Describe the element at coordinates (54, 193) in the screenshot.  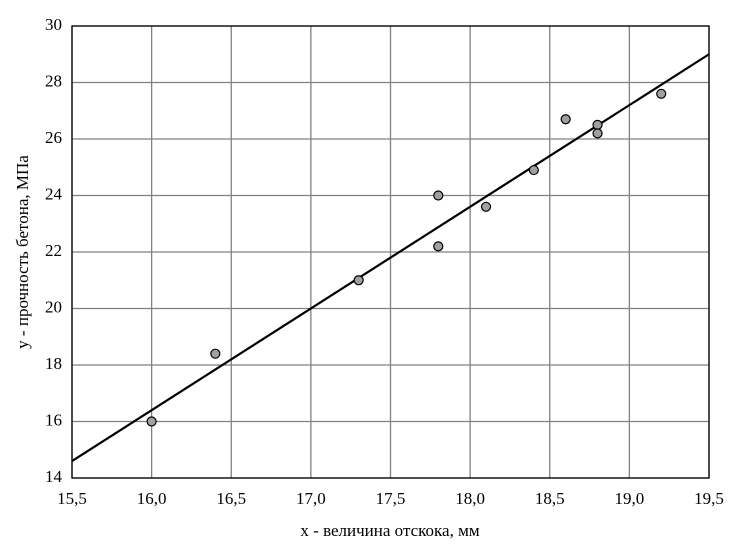
I see `y-tick-label: 24` at that location.